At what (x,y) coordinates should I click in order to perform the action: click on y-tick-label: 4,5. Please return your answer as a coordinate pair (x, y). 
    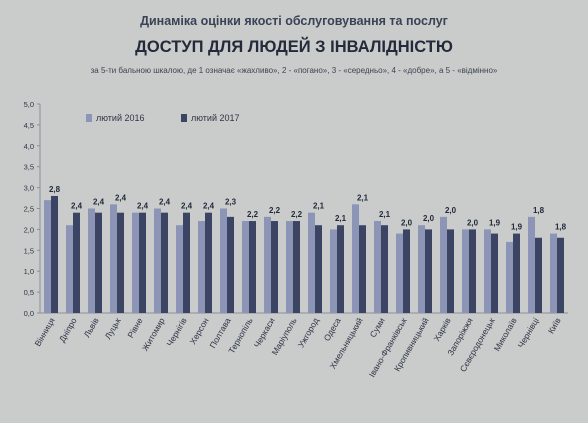
    Looking at the image, I should click on (29, 125).